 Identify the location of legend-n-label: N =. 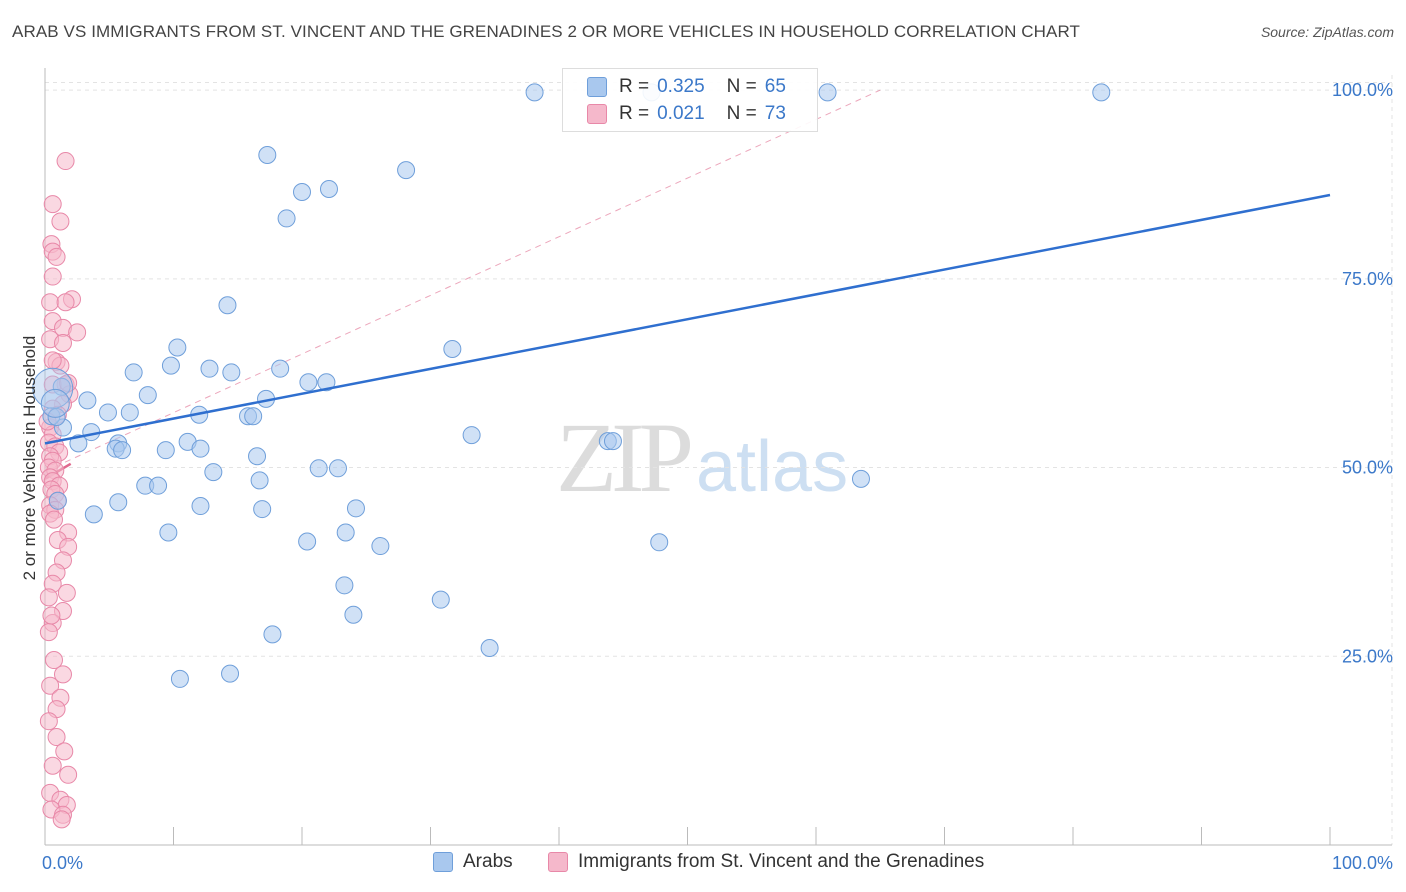
(741, 86).